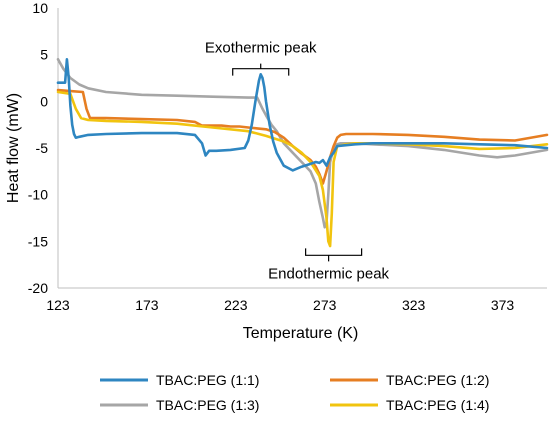 The height and width of the screenshot is (421, 550). What do you see at coordinates (13, 148) in the screenshot?
I see `y-axis-title: Heat flow (mW)` at bounding box center [13, 148].